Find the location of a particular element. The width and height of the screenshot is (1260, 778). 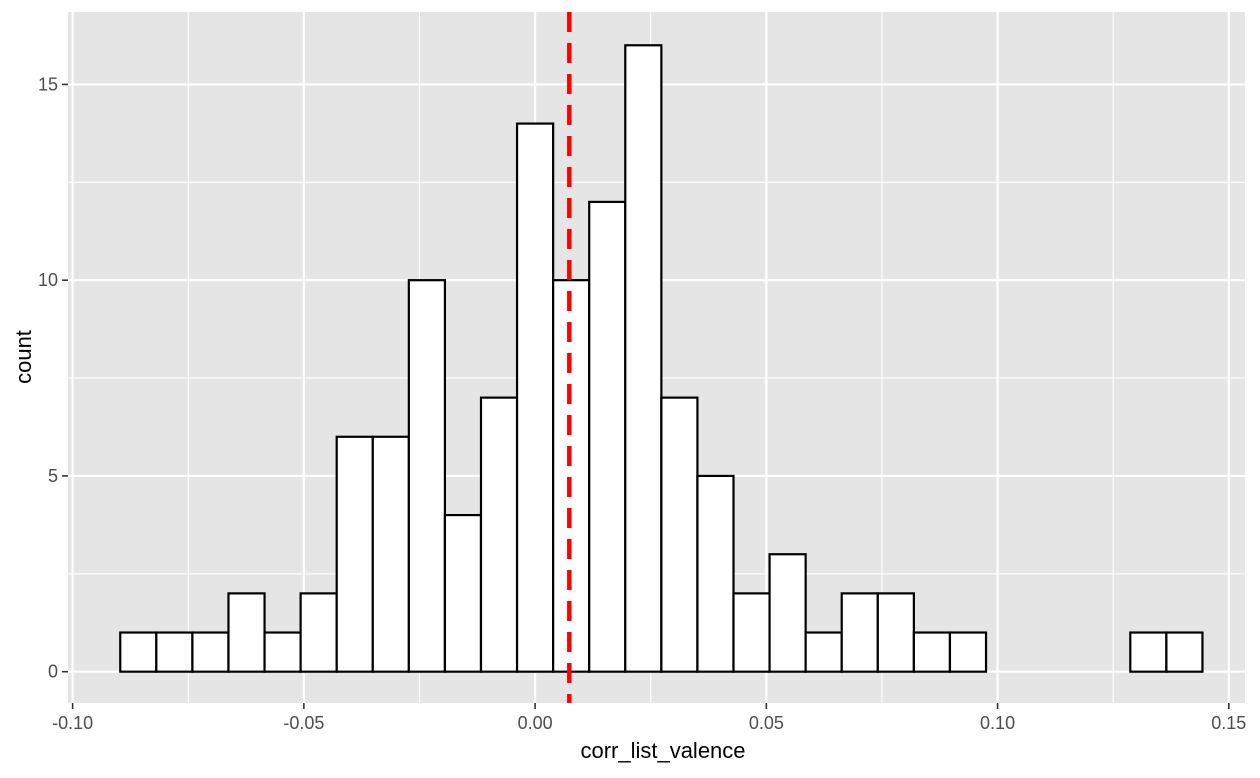

x-tick-label: 0.15 is located at coordinates (1228, 723).